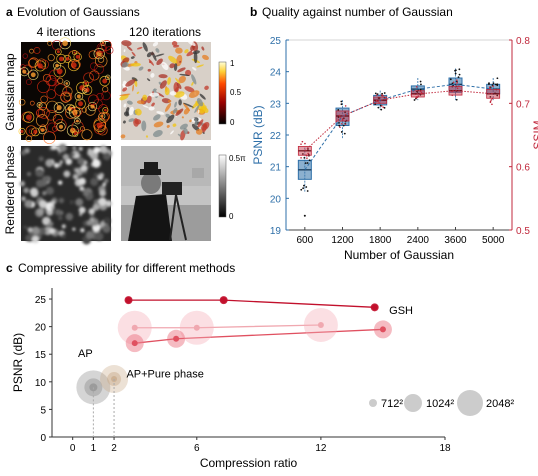 This screenshot has width=538, height=476. I want to click on panel-a-title: Evolution of Gaussians, so click(78, 12).